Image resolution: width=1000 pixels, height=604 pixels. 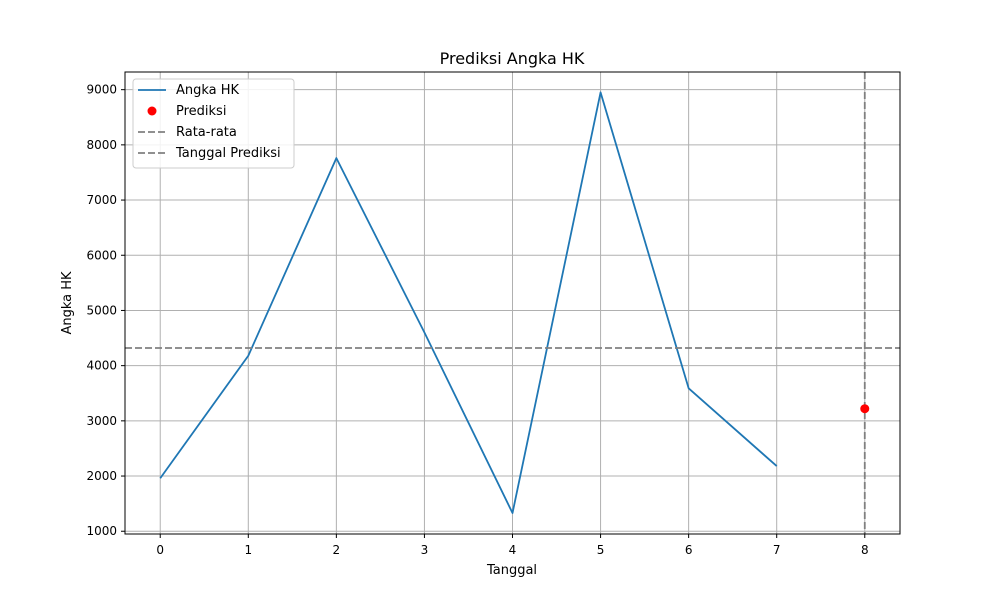 I want to click on y-axis: 1000 2000 3000 4000 5000 6000 7000 8000 9000, so click(x=105, y=310).